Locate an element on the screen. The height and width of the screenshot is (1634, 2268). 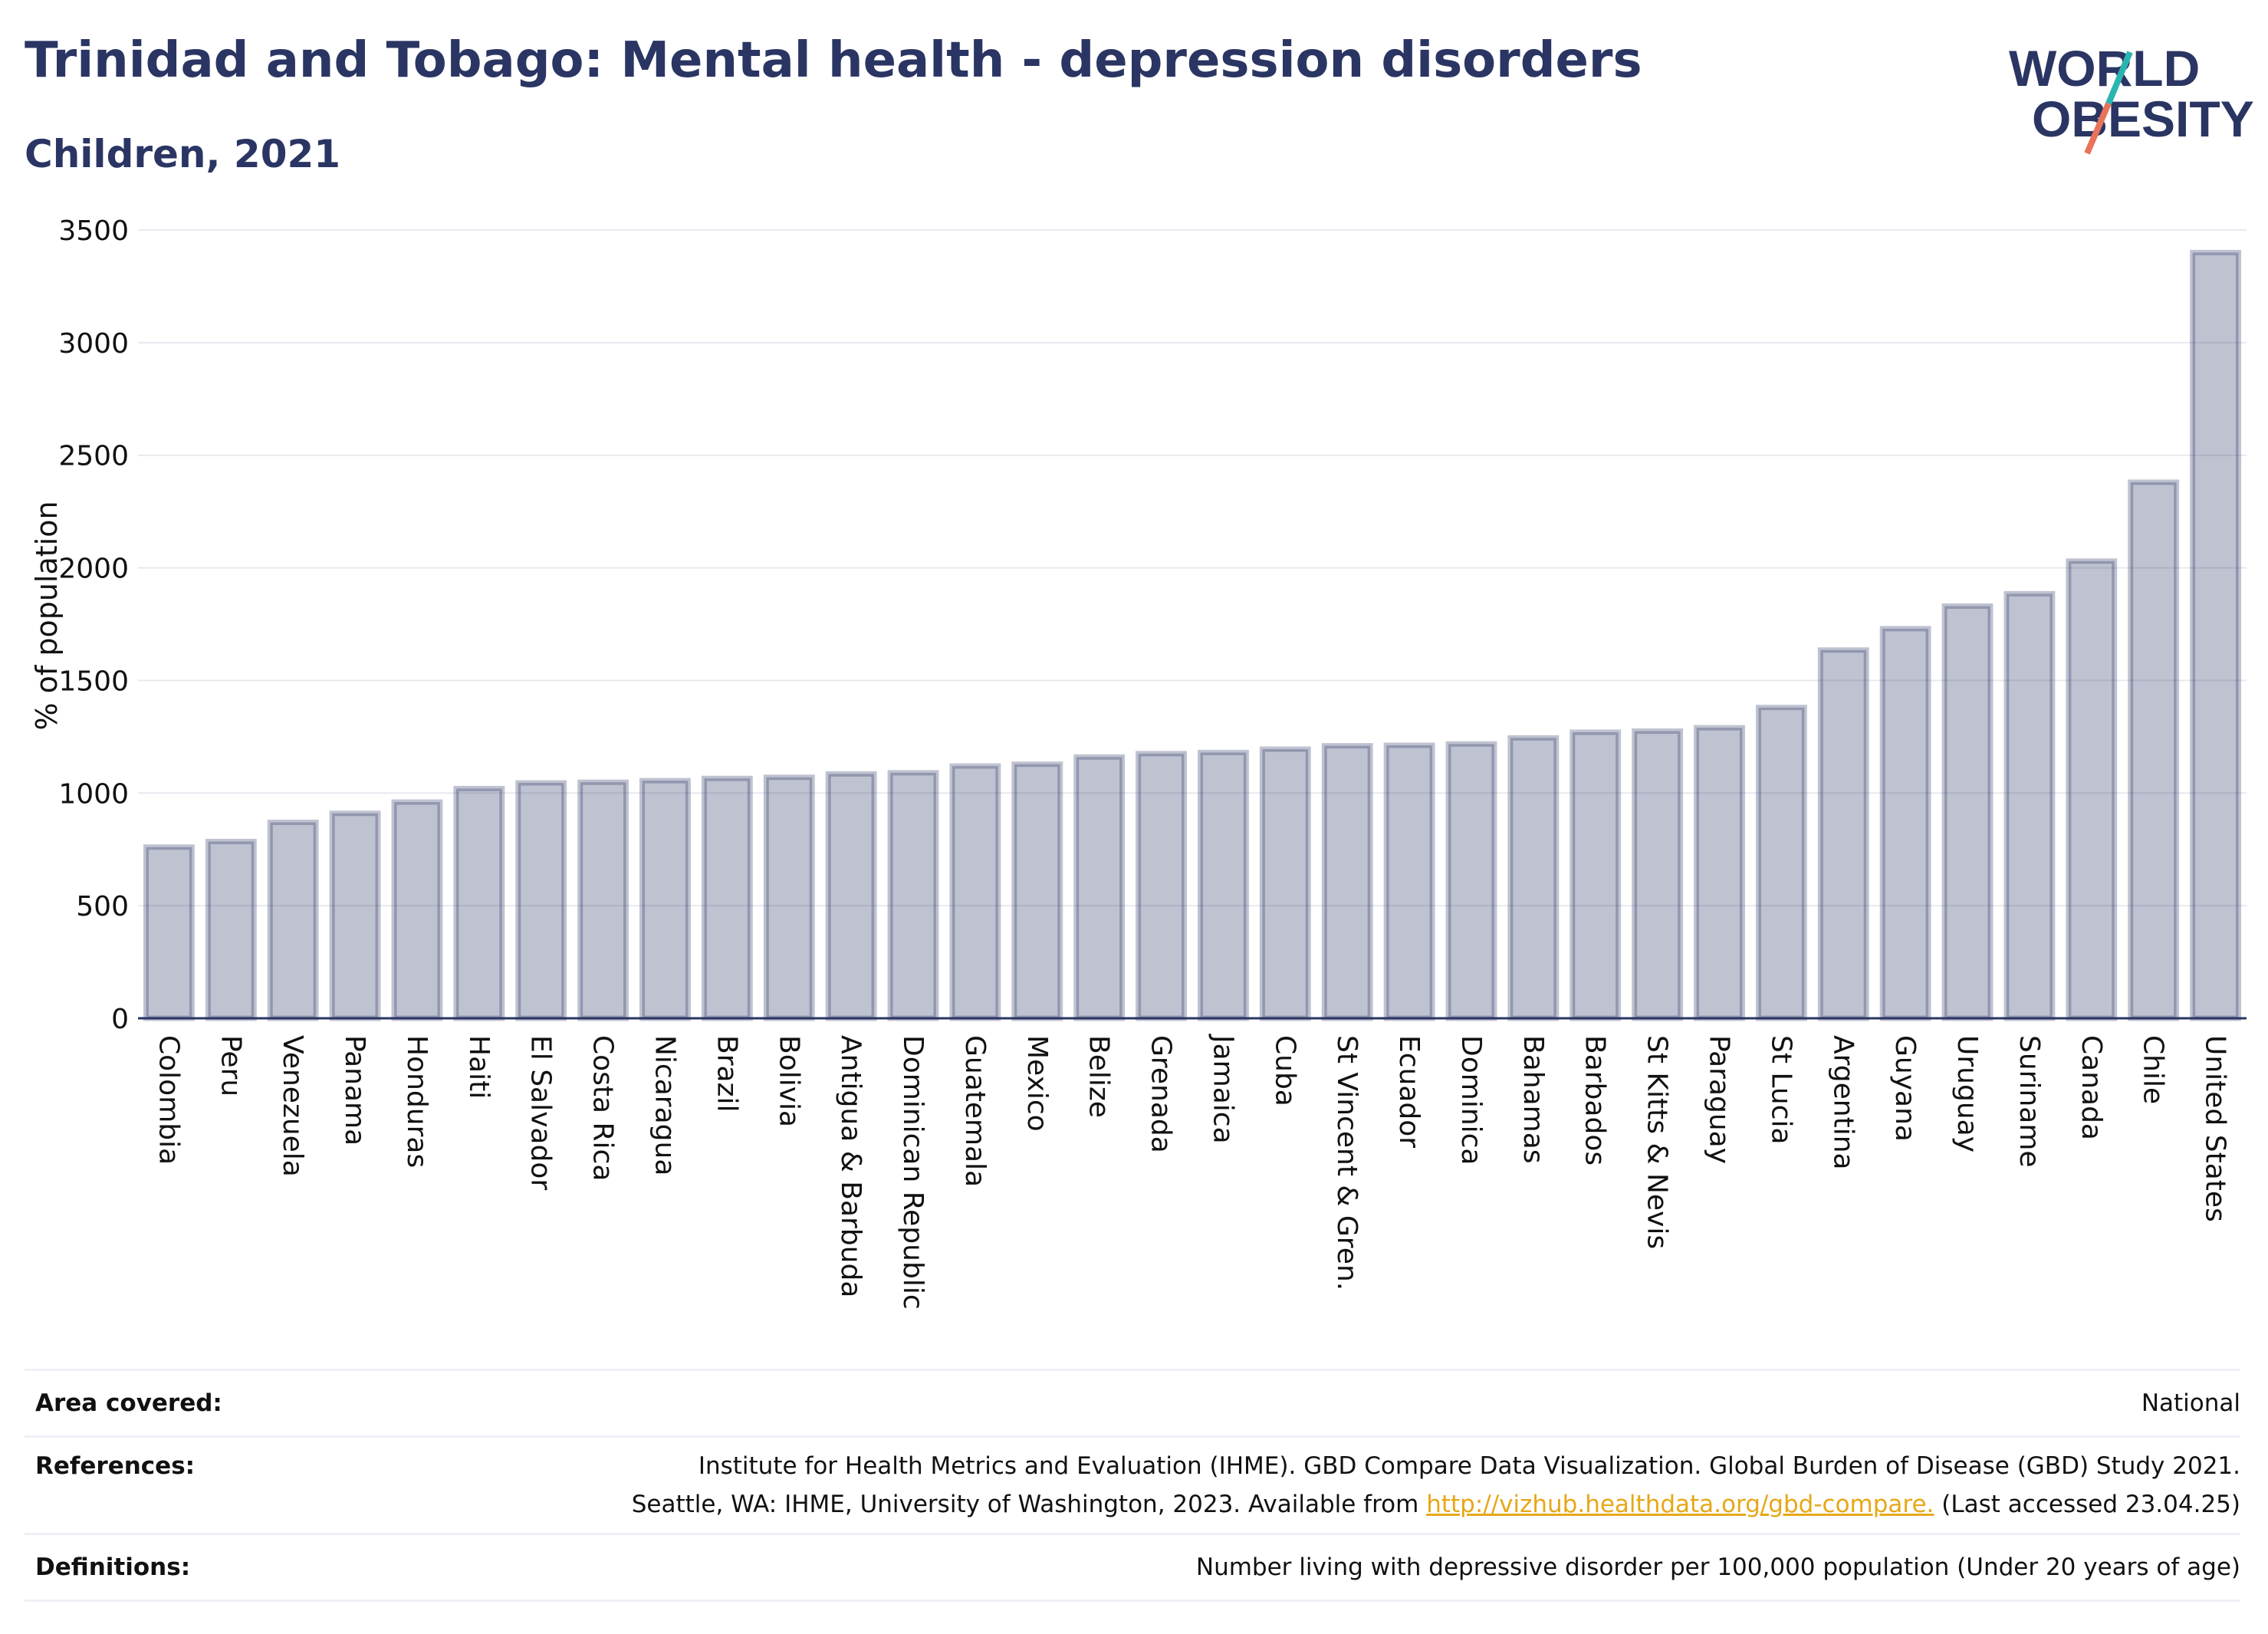
x-tick-label: Dominica is located at coordinates (1471, 1100).